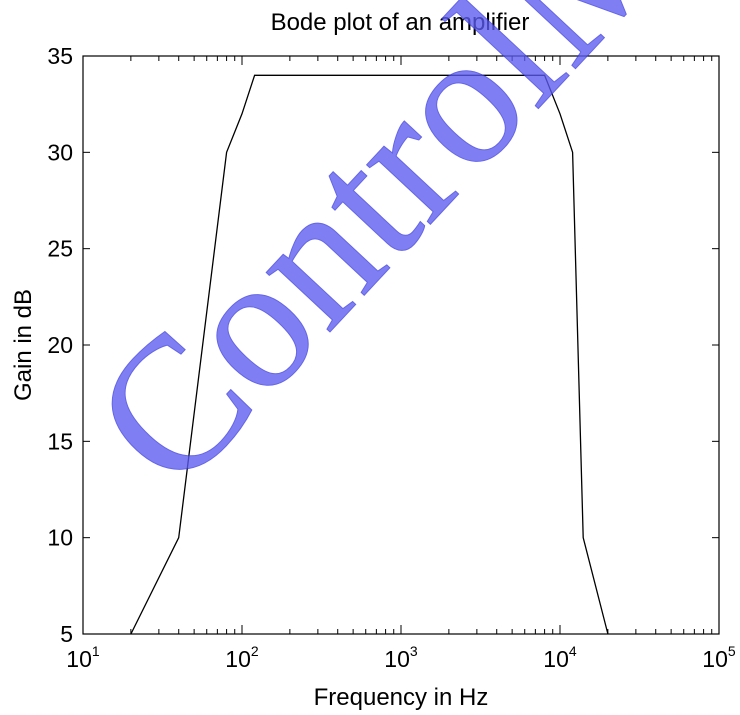  Describe the element at coordinates (60, 56) in the screenshot. I see `y-tick-label: 35` at that location.